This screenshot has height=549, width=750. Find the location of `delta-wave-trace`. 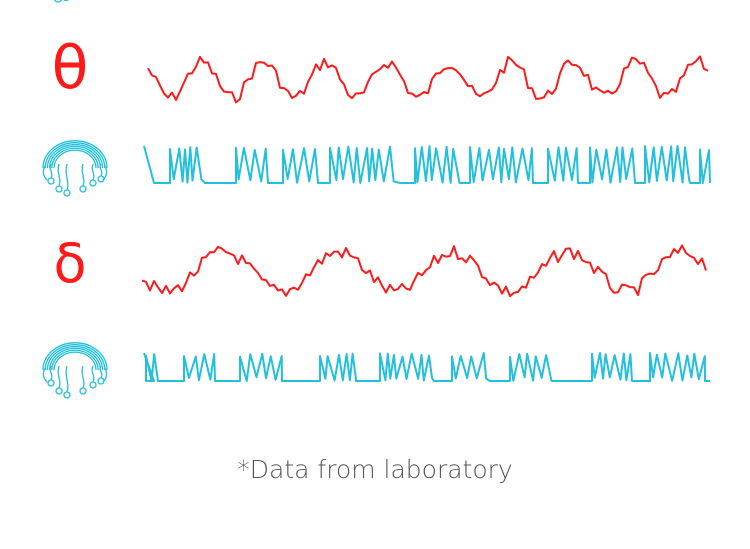

delta-wave-trace is located at coordinates (424, 271).